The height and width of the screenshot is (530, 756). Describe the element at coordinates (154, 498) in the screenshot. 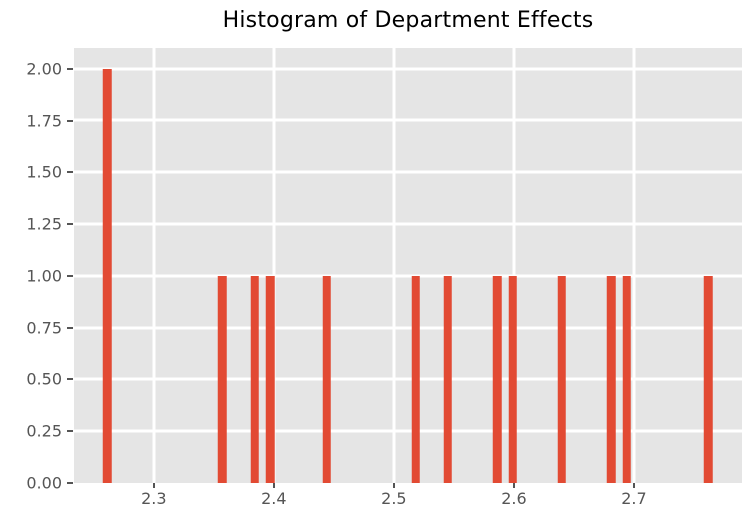

I see `x-tick-label: 2.3` at that location.